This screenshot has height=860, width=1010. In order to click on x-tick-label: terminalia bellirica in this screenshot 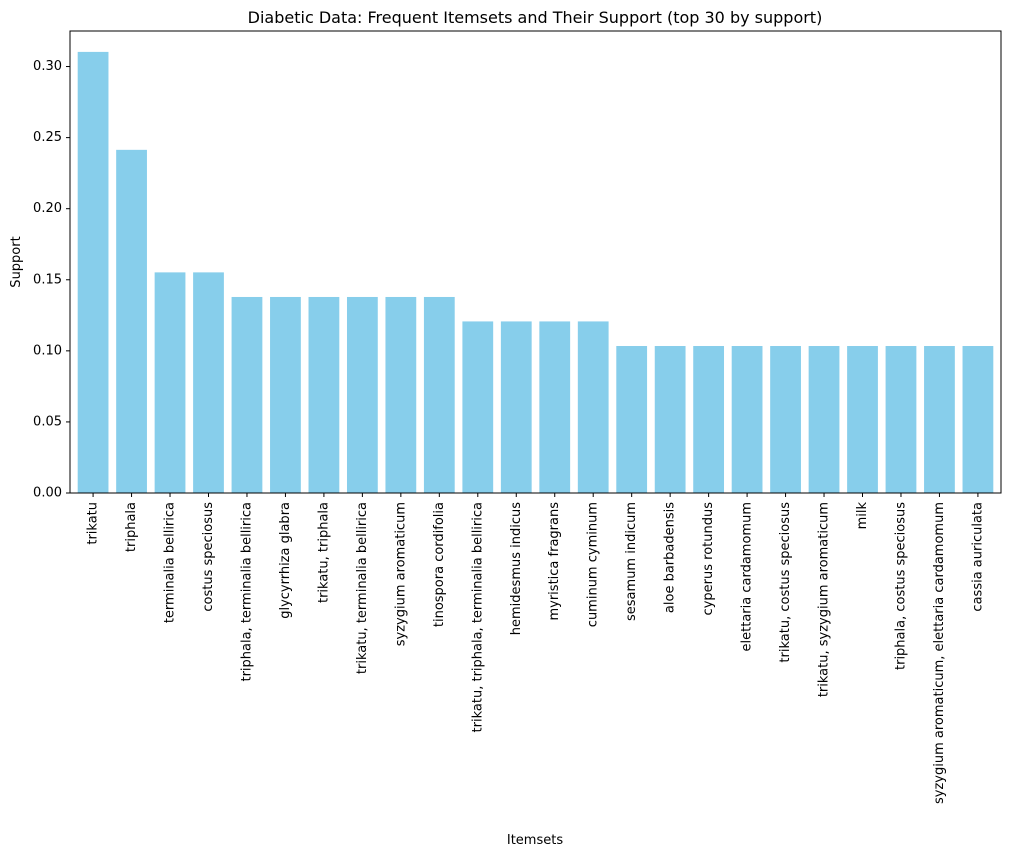, I will do `click(170, 562)`.